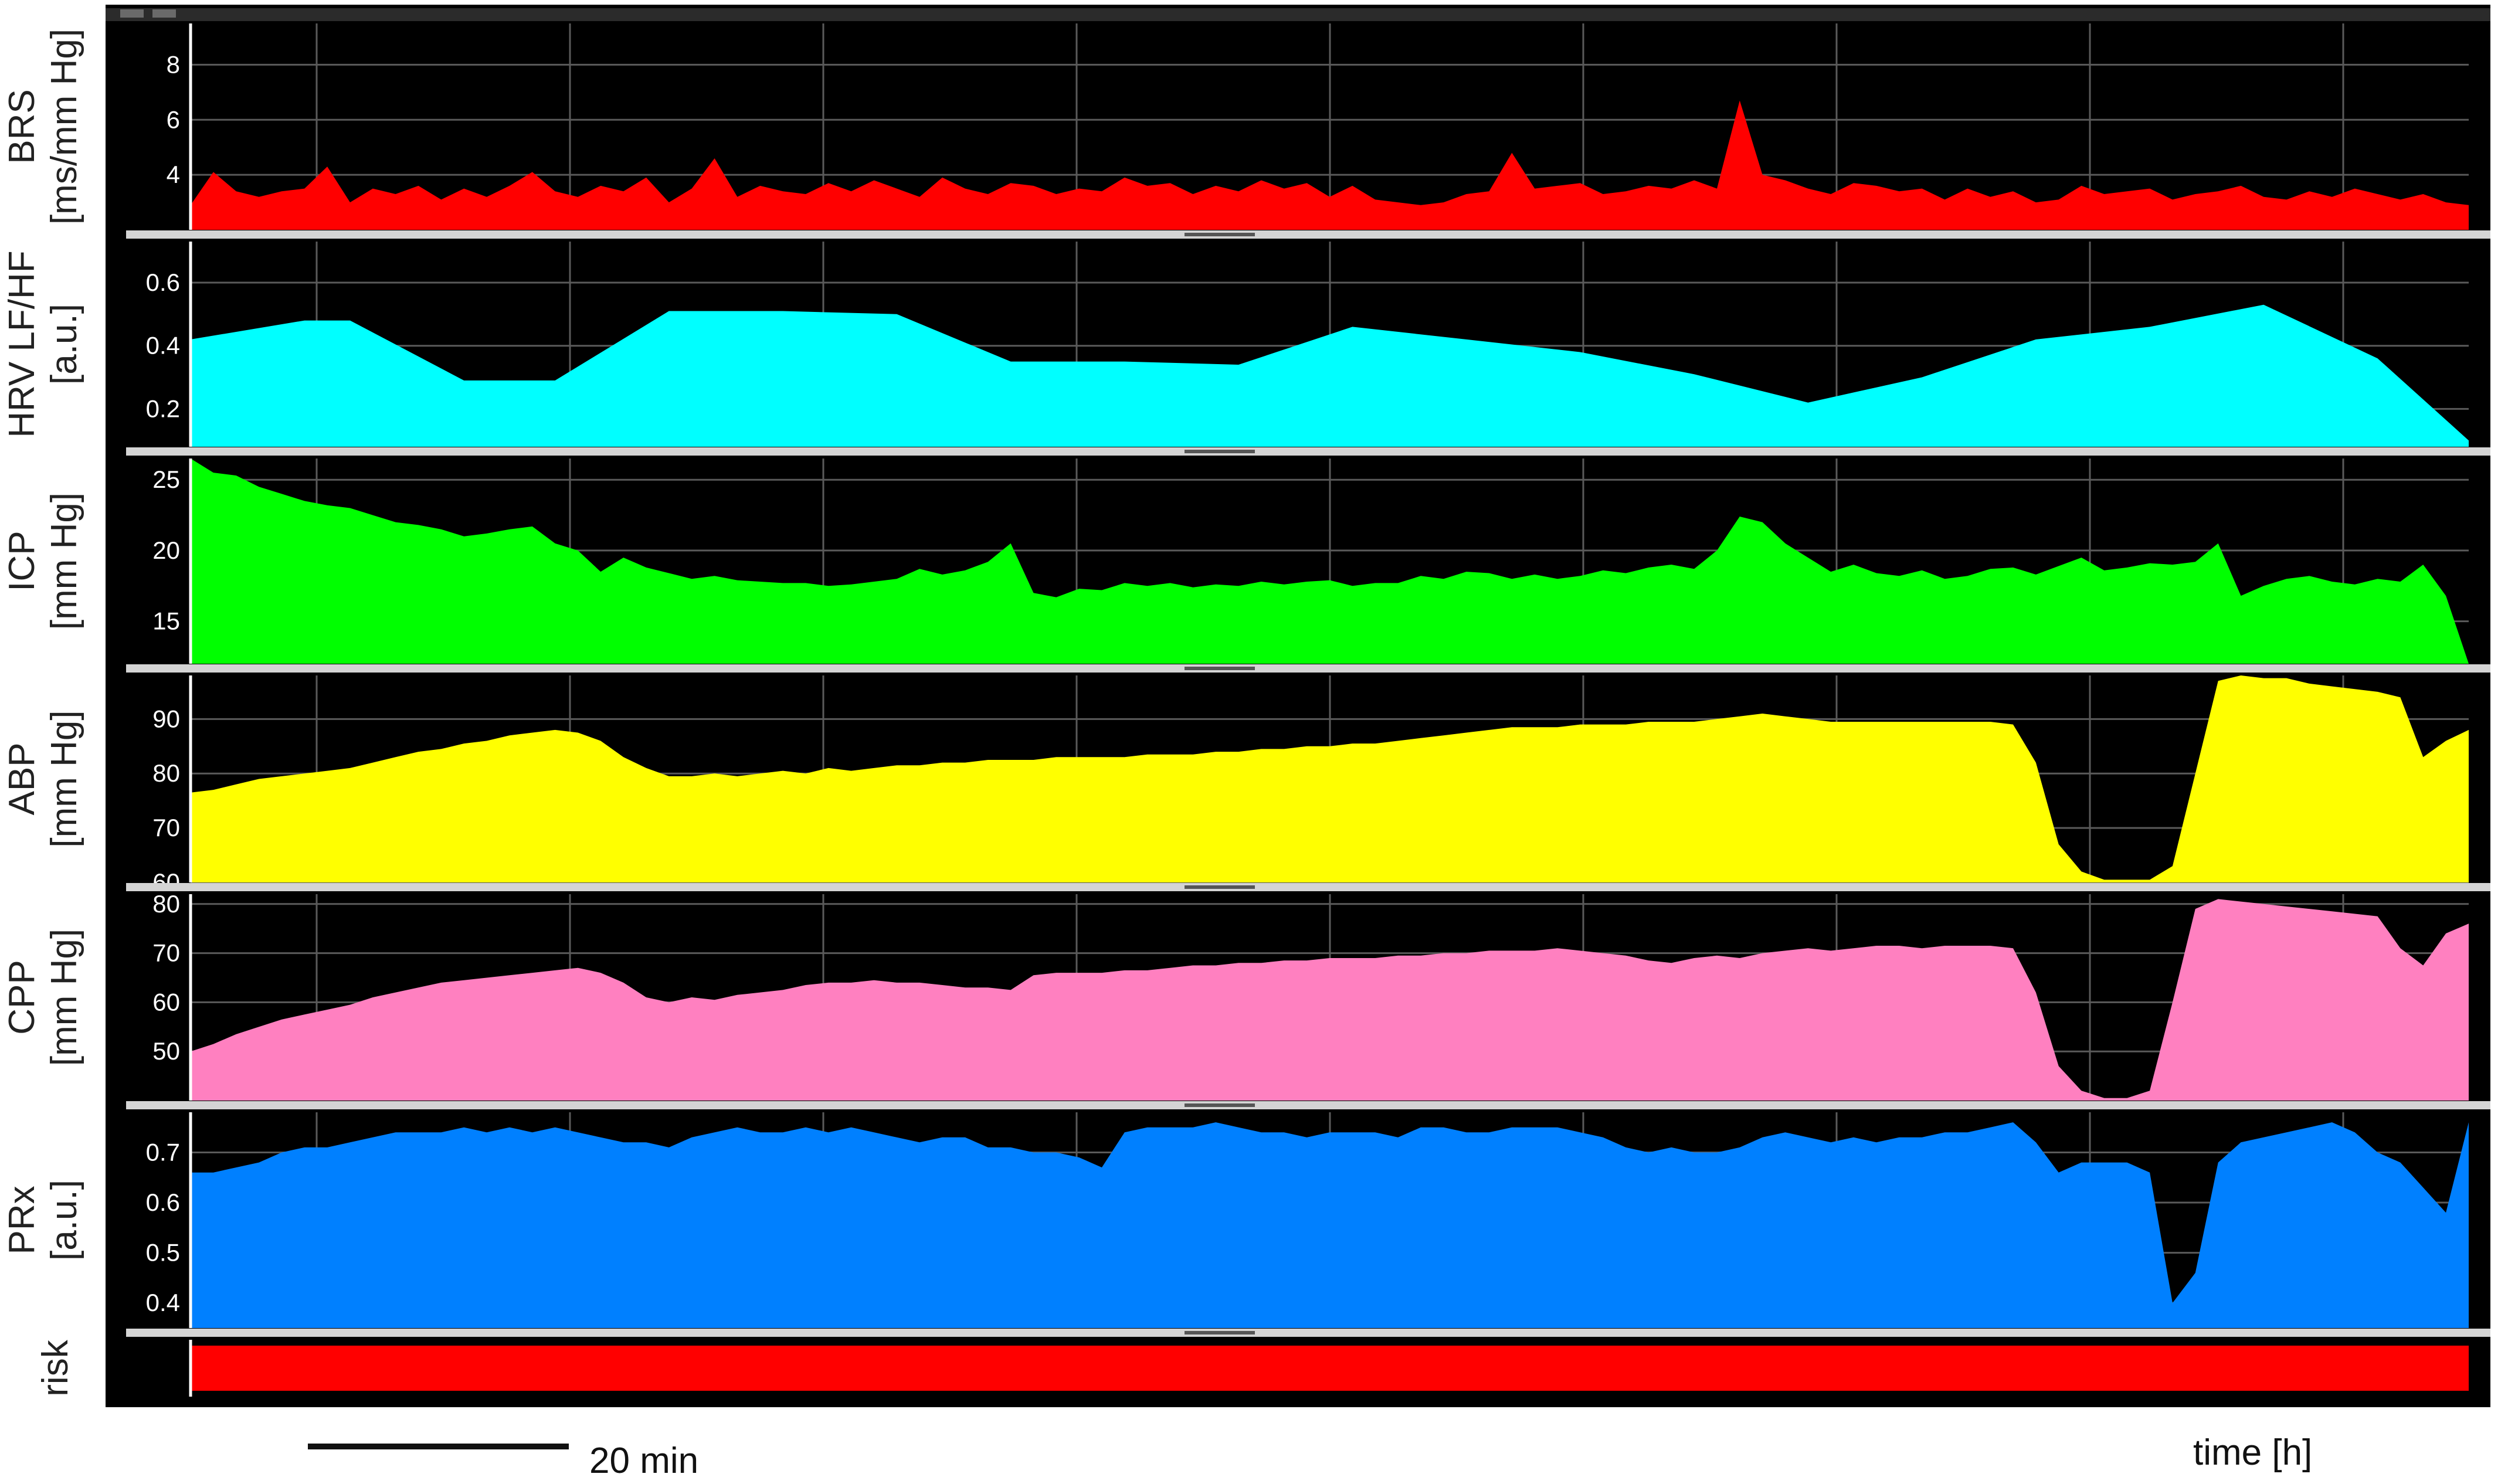 The height and width of the screenshot is (1484, 2508). Describe the element at coordinates (173, 64) in the screenshot. I see `y-tick-label: 8` at that location.